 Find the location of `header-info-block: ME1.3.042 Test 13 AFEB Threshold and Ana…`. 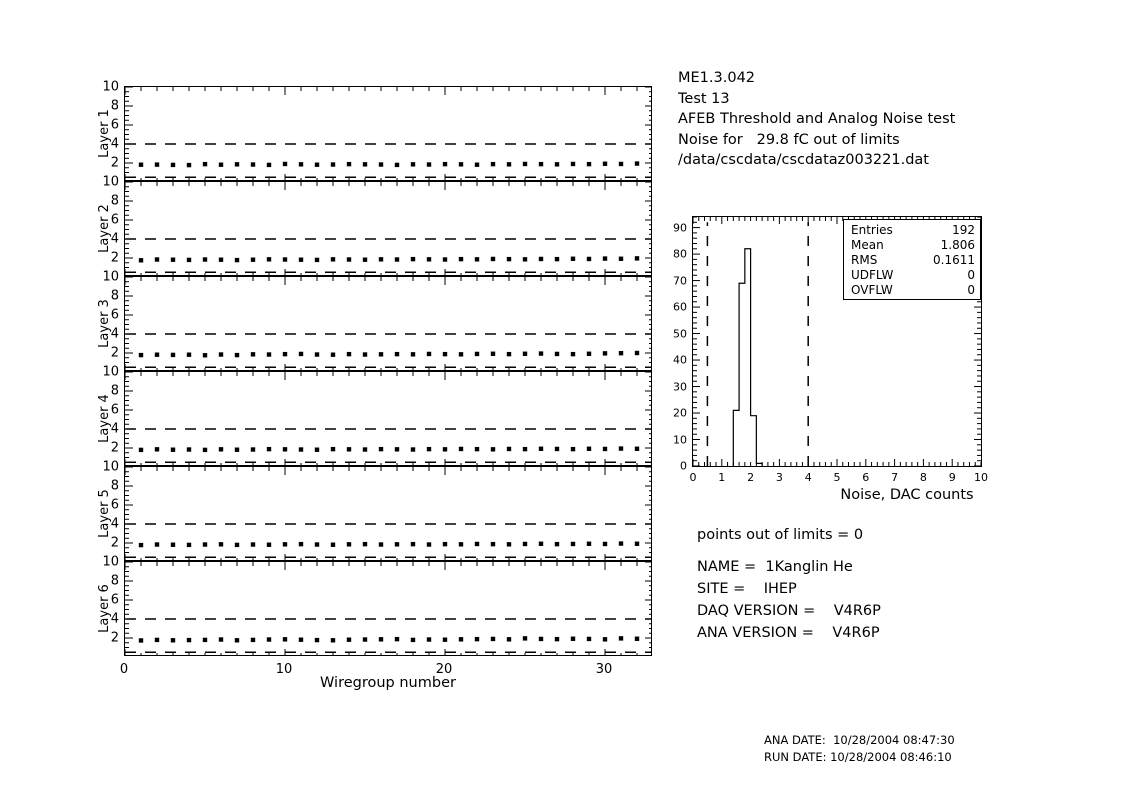

header-info-block: ME1.3.042 Test 13 AFEB Threshold and Ana… is located at coordinates (816, 119).